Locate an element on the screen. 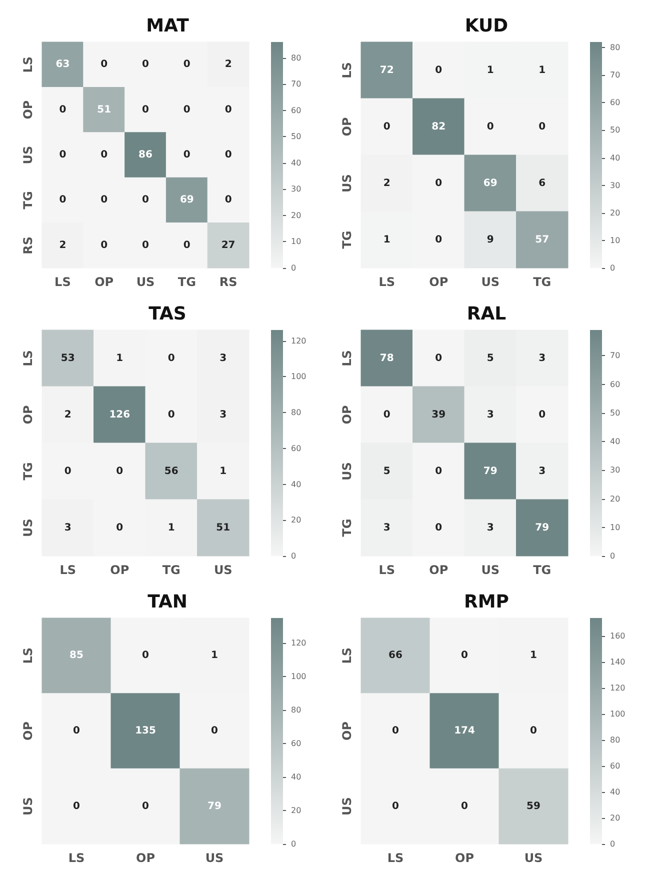  data-label: 66 is located at coordinates (395, 656).